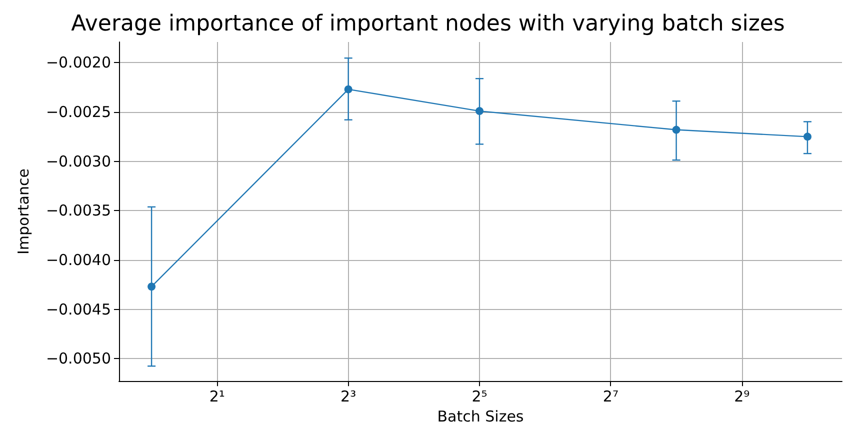  I want to click on y-tick-label: −0.0035, so click(78, 211).